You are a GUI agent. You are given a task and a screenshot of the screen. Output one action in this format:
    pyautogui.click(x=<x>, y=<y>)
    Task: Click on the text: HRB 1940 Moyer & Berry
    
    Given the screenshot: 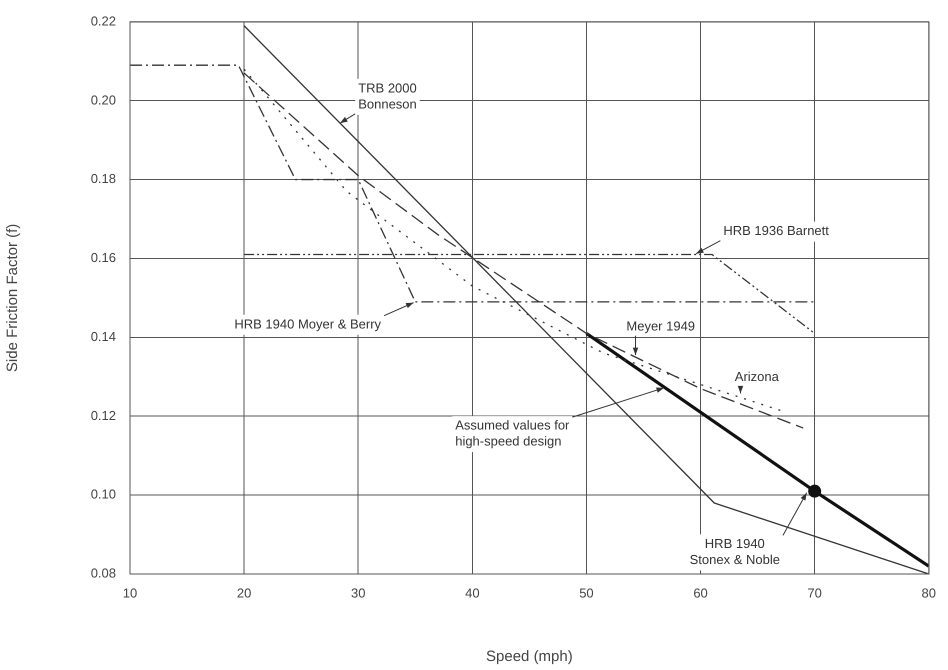 What is the action you would take?
    pyautogui.click(x=308, y=324)
    